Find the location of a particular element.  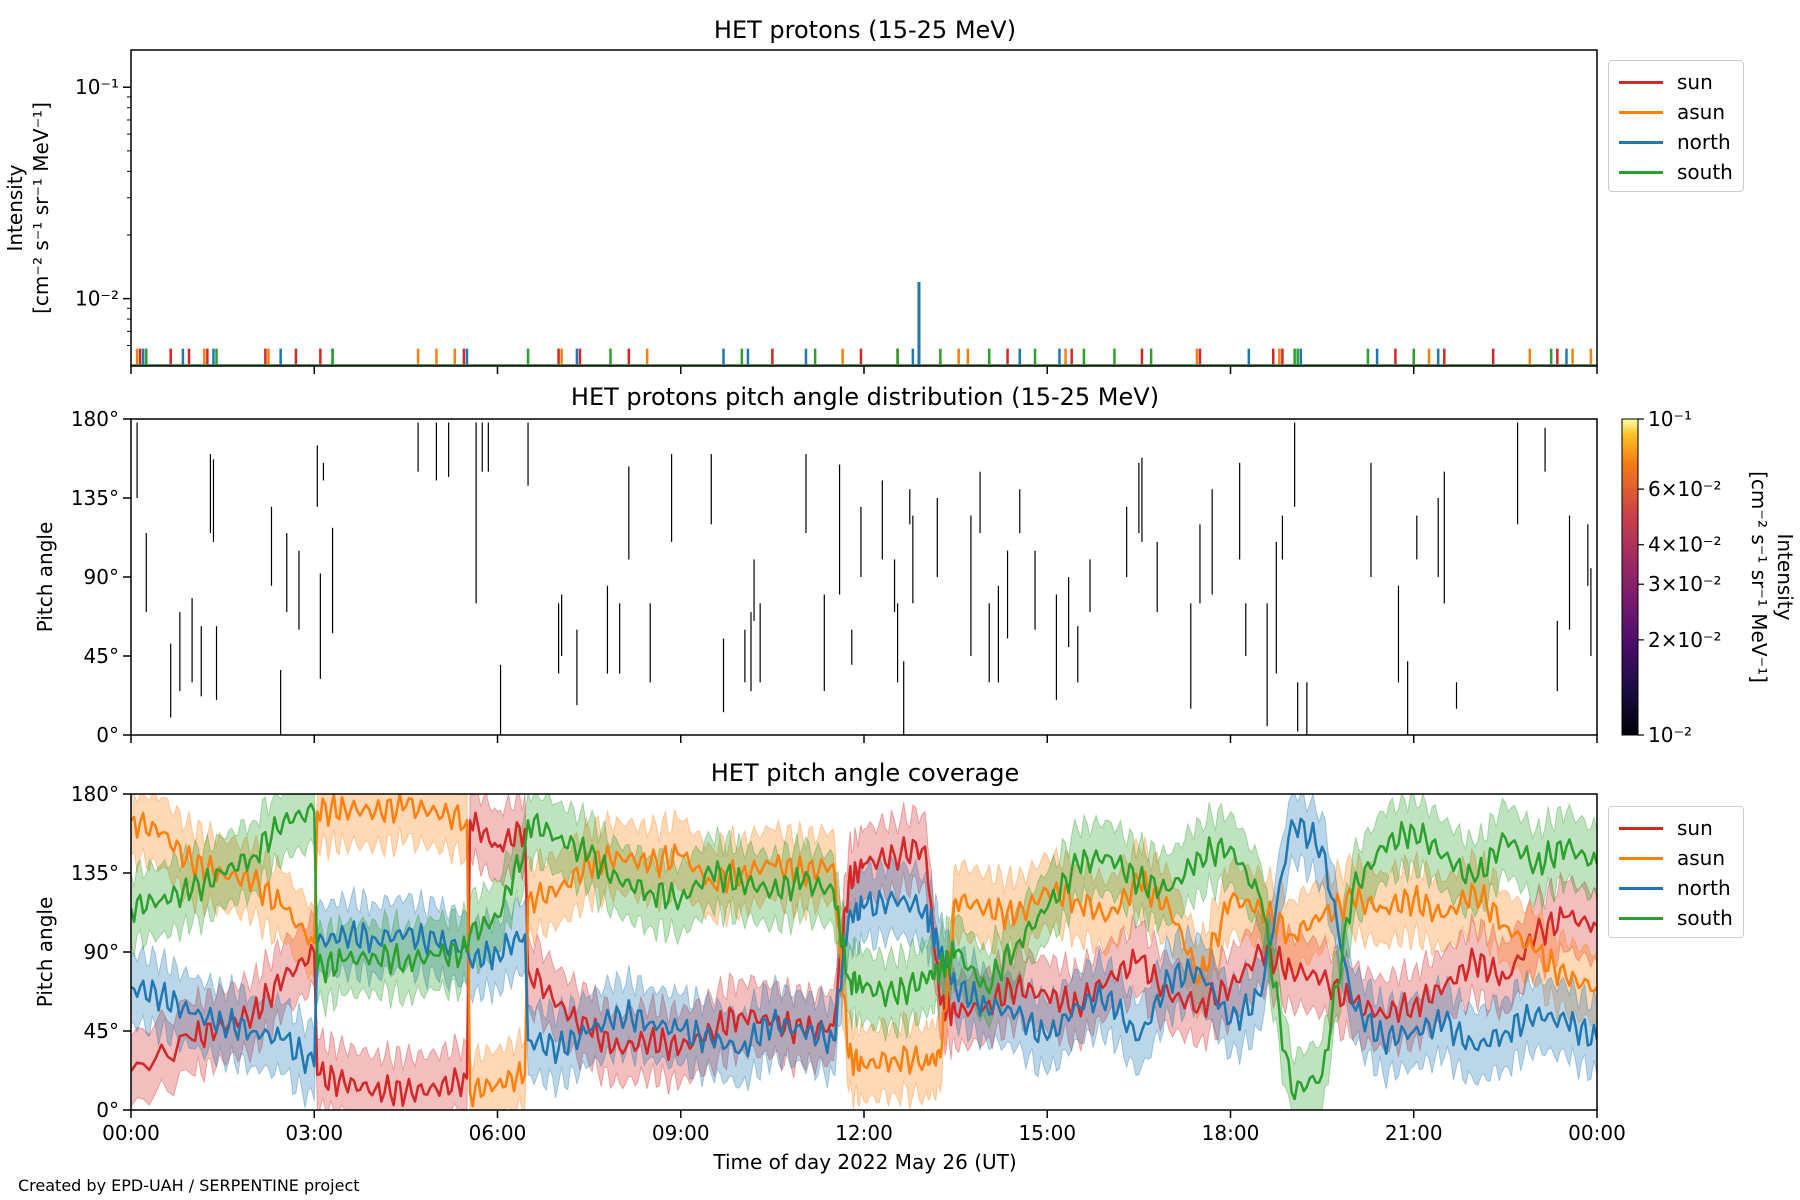

panel3-title: HET pitch angle coverage is located at coordinates (865, 773).